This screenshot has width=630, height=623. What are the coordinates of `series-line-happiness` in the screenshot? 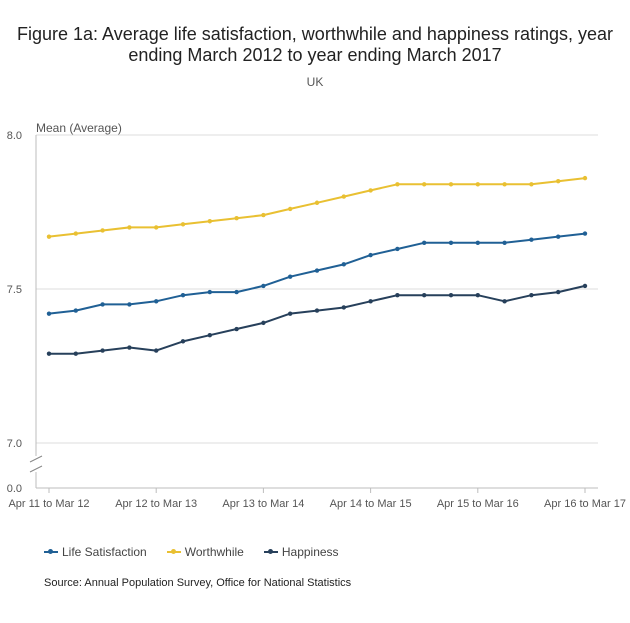 It's located at (317, 319).